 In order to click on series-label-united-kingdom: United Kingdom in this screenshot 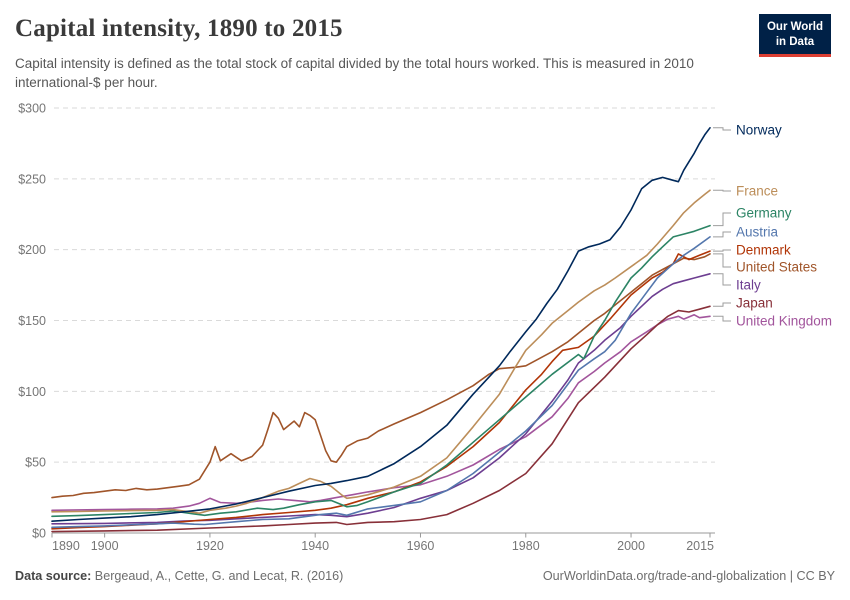, I will do `click(784, 321)`.